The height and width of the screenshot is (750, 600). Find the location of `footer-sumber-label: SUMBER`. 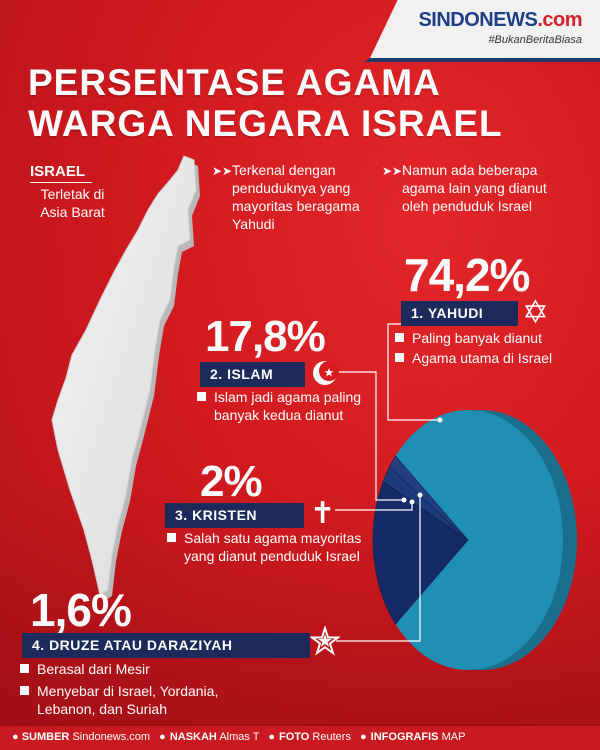

footer-sumber-label: SUMBER is located at coordinates (45, 737).